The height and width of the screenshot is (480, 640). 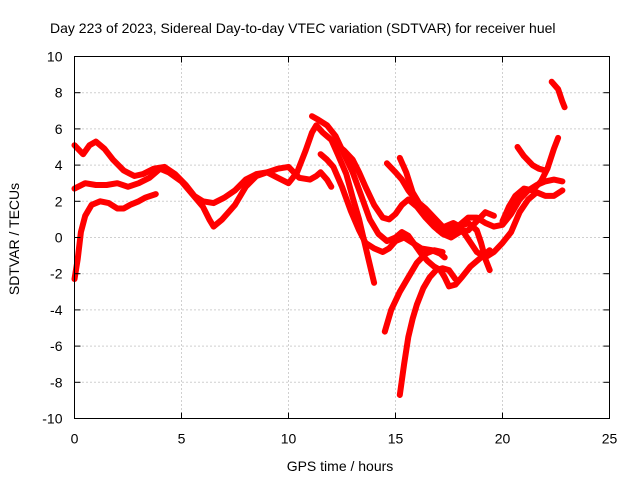 I want to click on series-line-s7, so click(x=413, y=291).